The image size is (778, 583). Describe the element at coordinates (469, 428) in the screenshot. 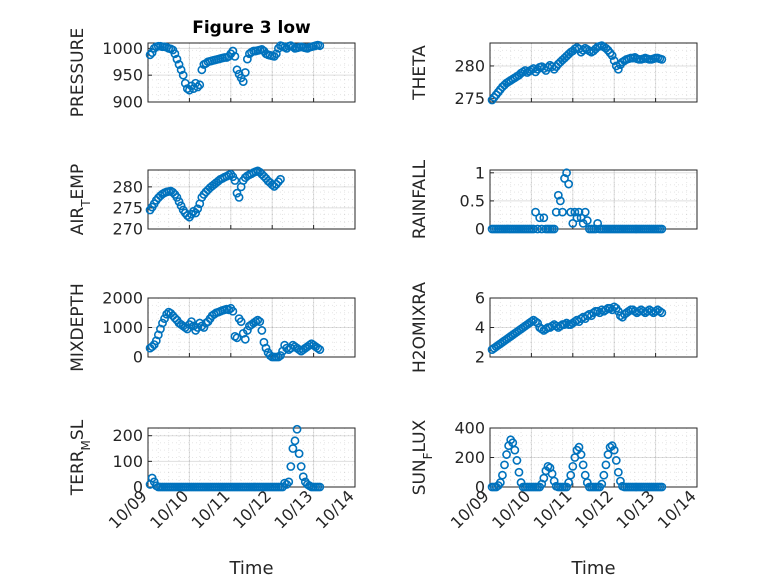

I see `y-tick-label: 400` at that location.